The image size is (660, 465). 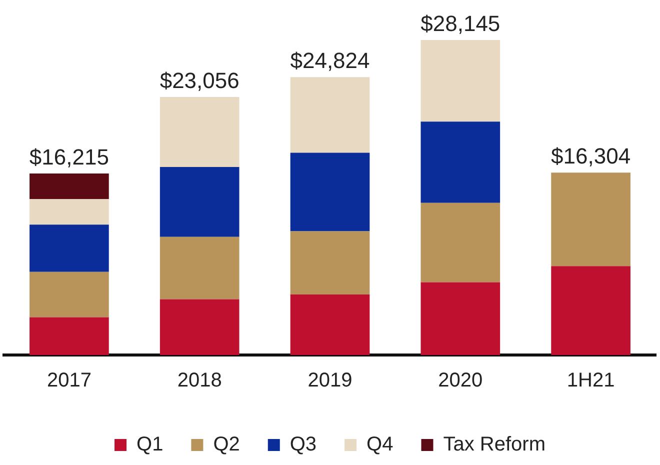 What do you see at coordinates (150, 445) in the screenshot?
I see `legend-label: Q1` at bounding box center [150, 445].